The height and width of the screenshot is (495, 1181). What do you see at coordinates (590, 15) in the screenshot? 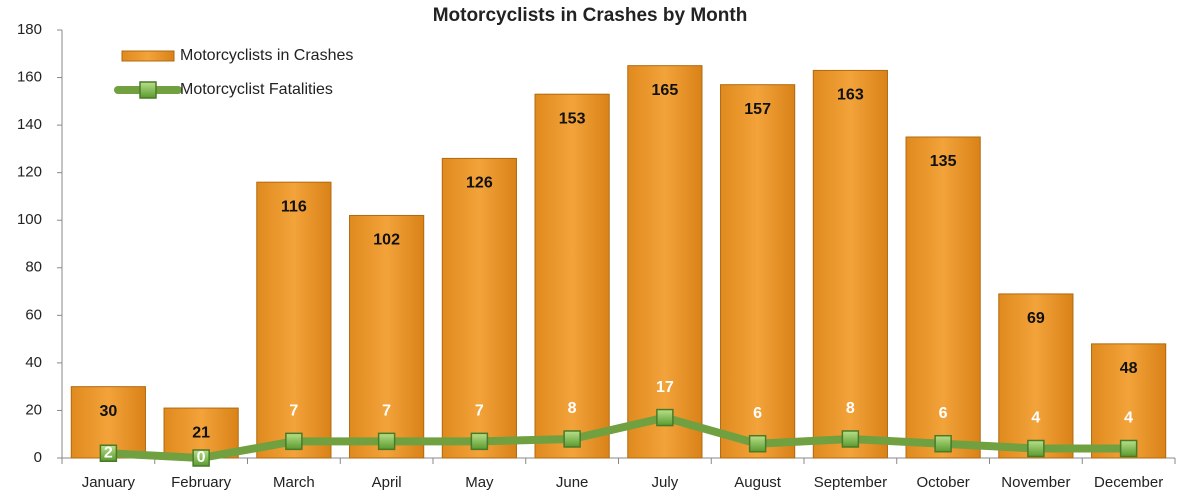
I see `chart-title: Motorcyclists in Crashes by Month` at bounding box center [590, 15].